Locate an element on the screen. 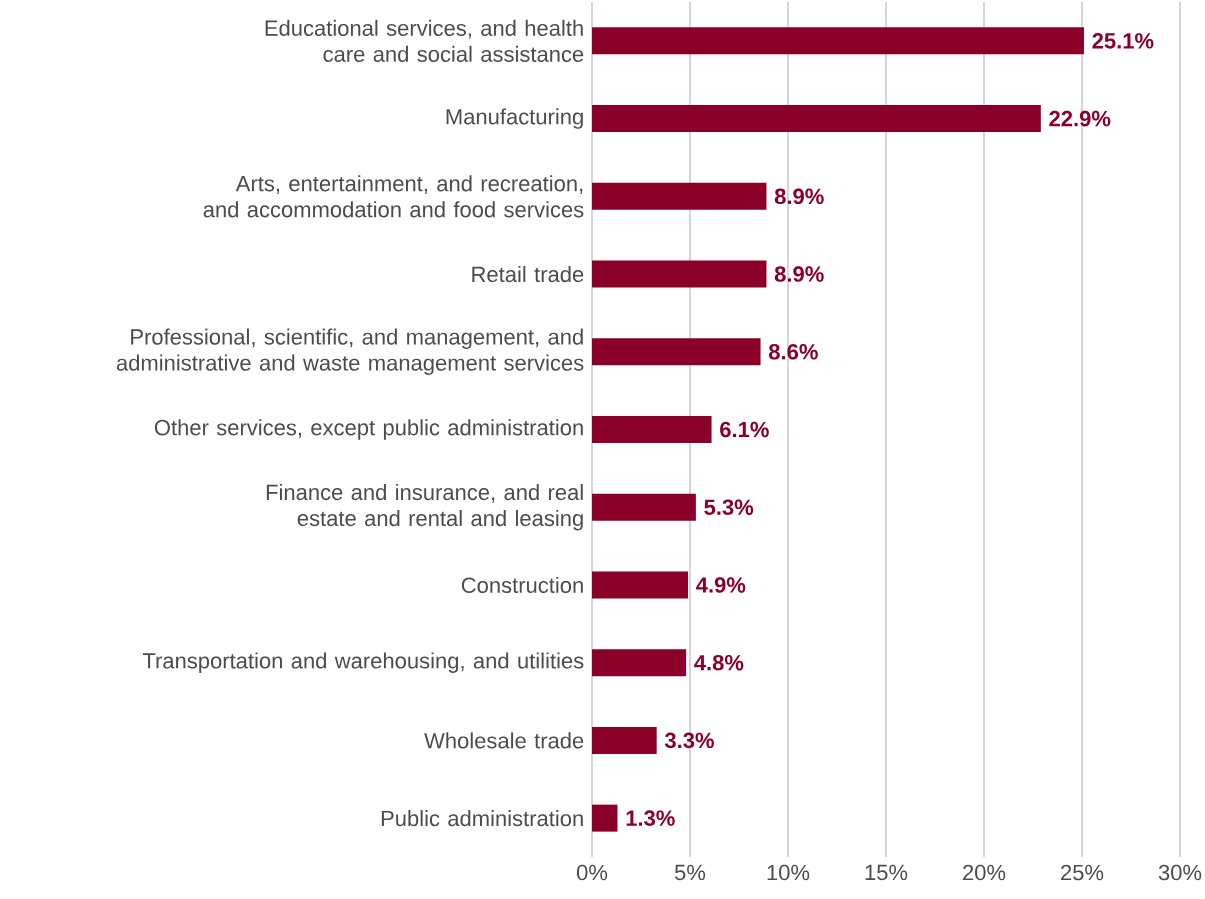 This screenshot has height=899, width=1205. y-tick-label: Construction is located at coordinates (522, 585).